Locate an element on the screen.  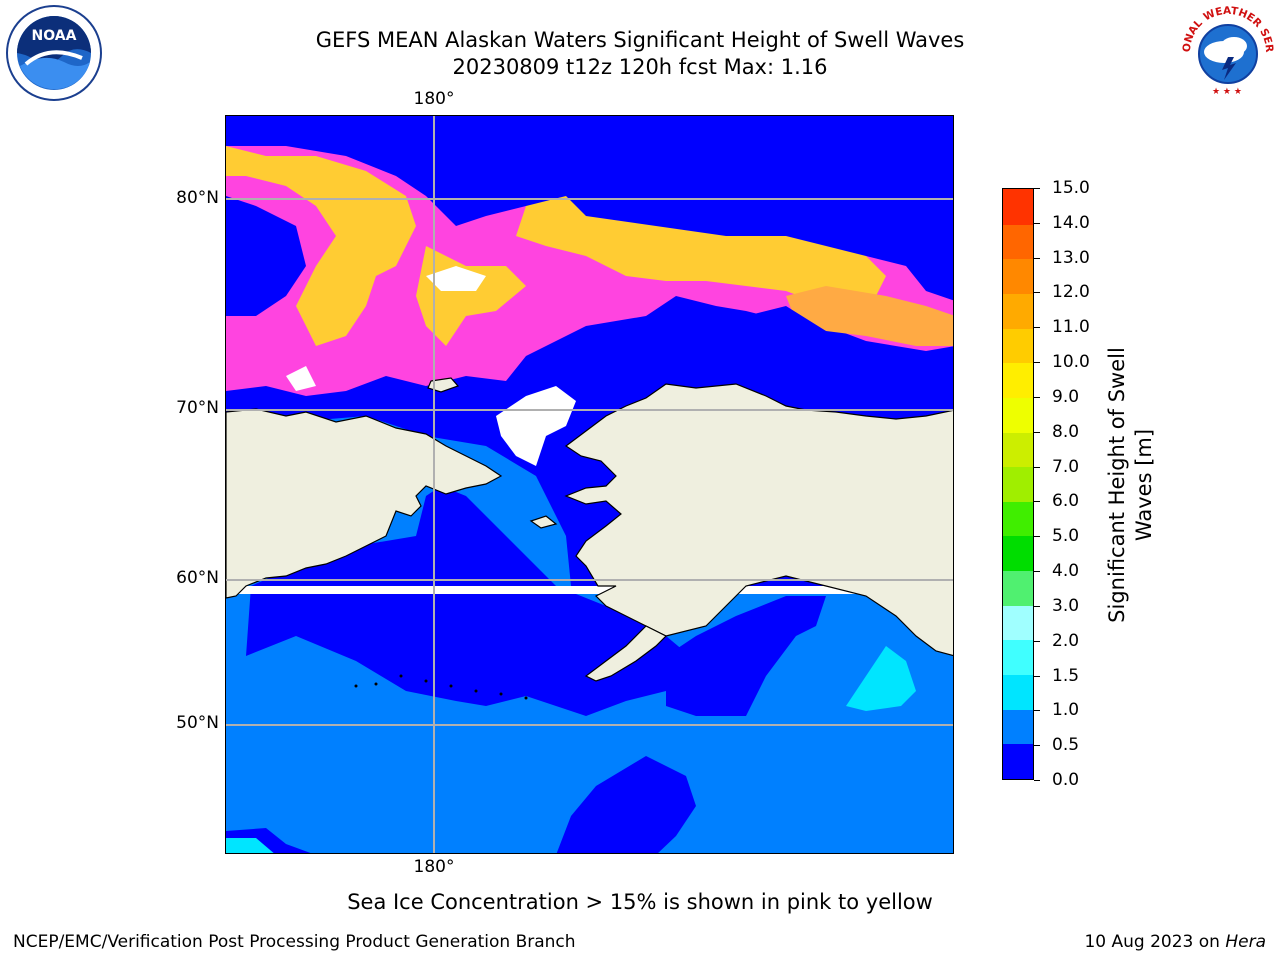
lon-label-bottom: 180° is located at coordinates (434, 867).